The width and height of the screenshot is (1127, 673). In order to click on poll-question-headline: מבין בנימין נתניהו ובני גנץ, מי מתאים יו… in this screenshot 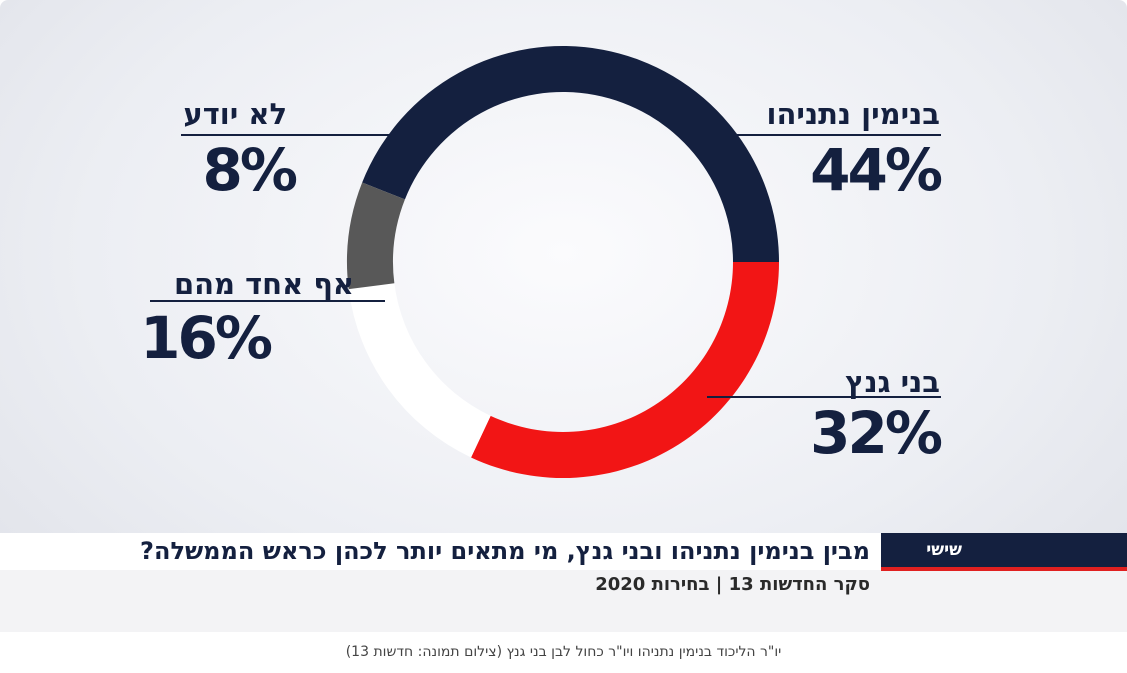, I will do `click(505, 551)`.